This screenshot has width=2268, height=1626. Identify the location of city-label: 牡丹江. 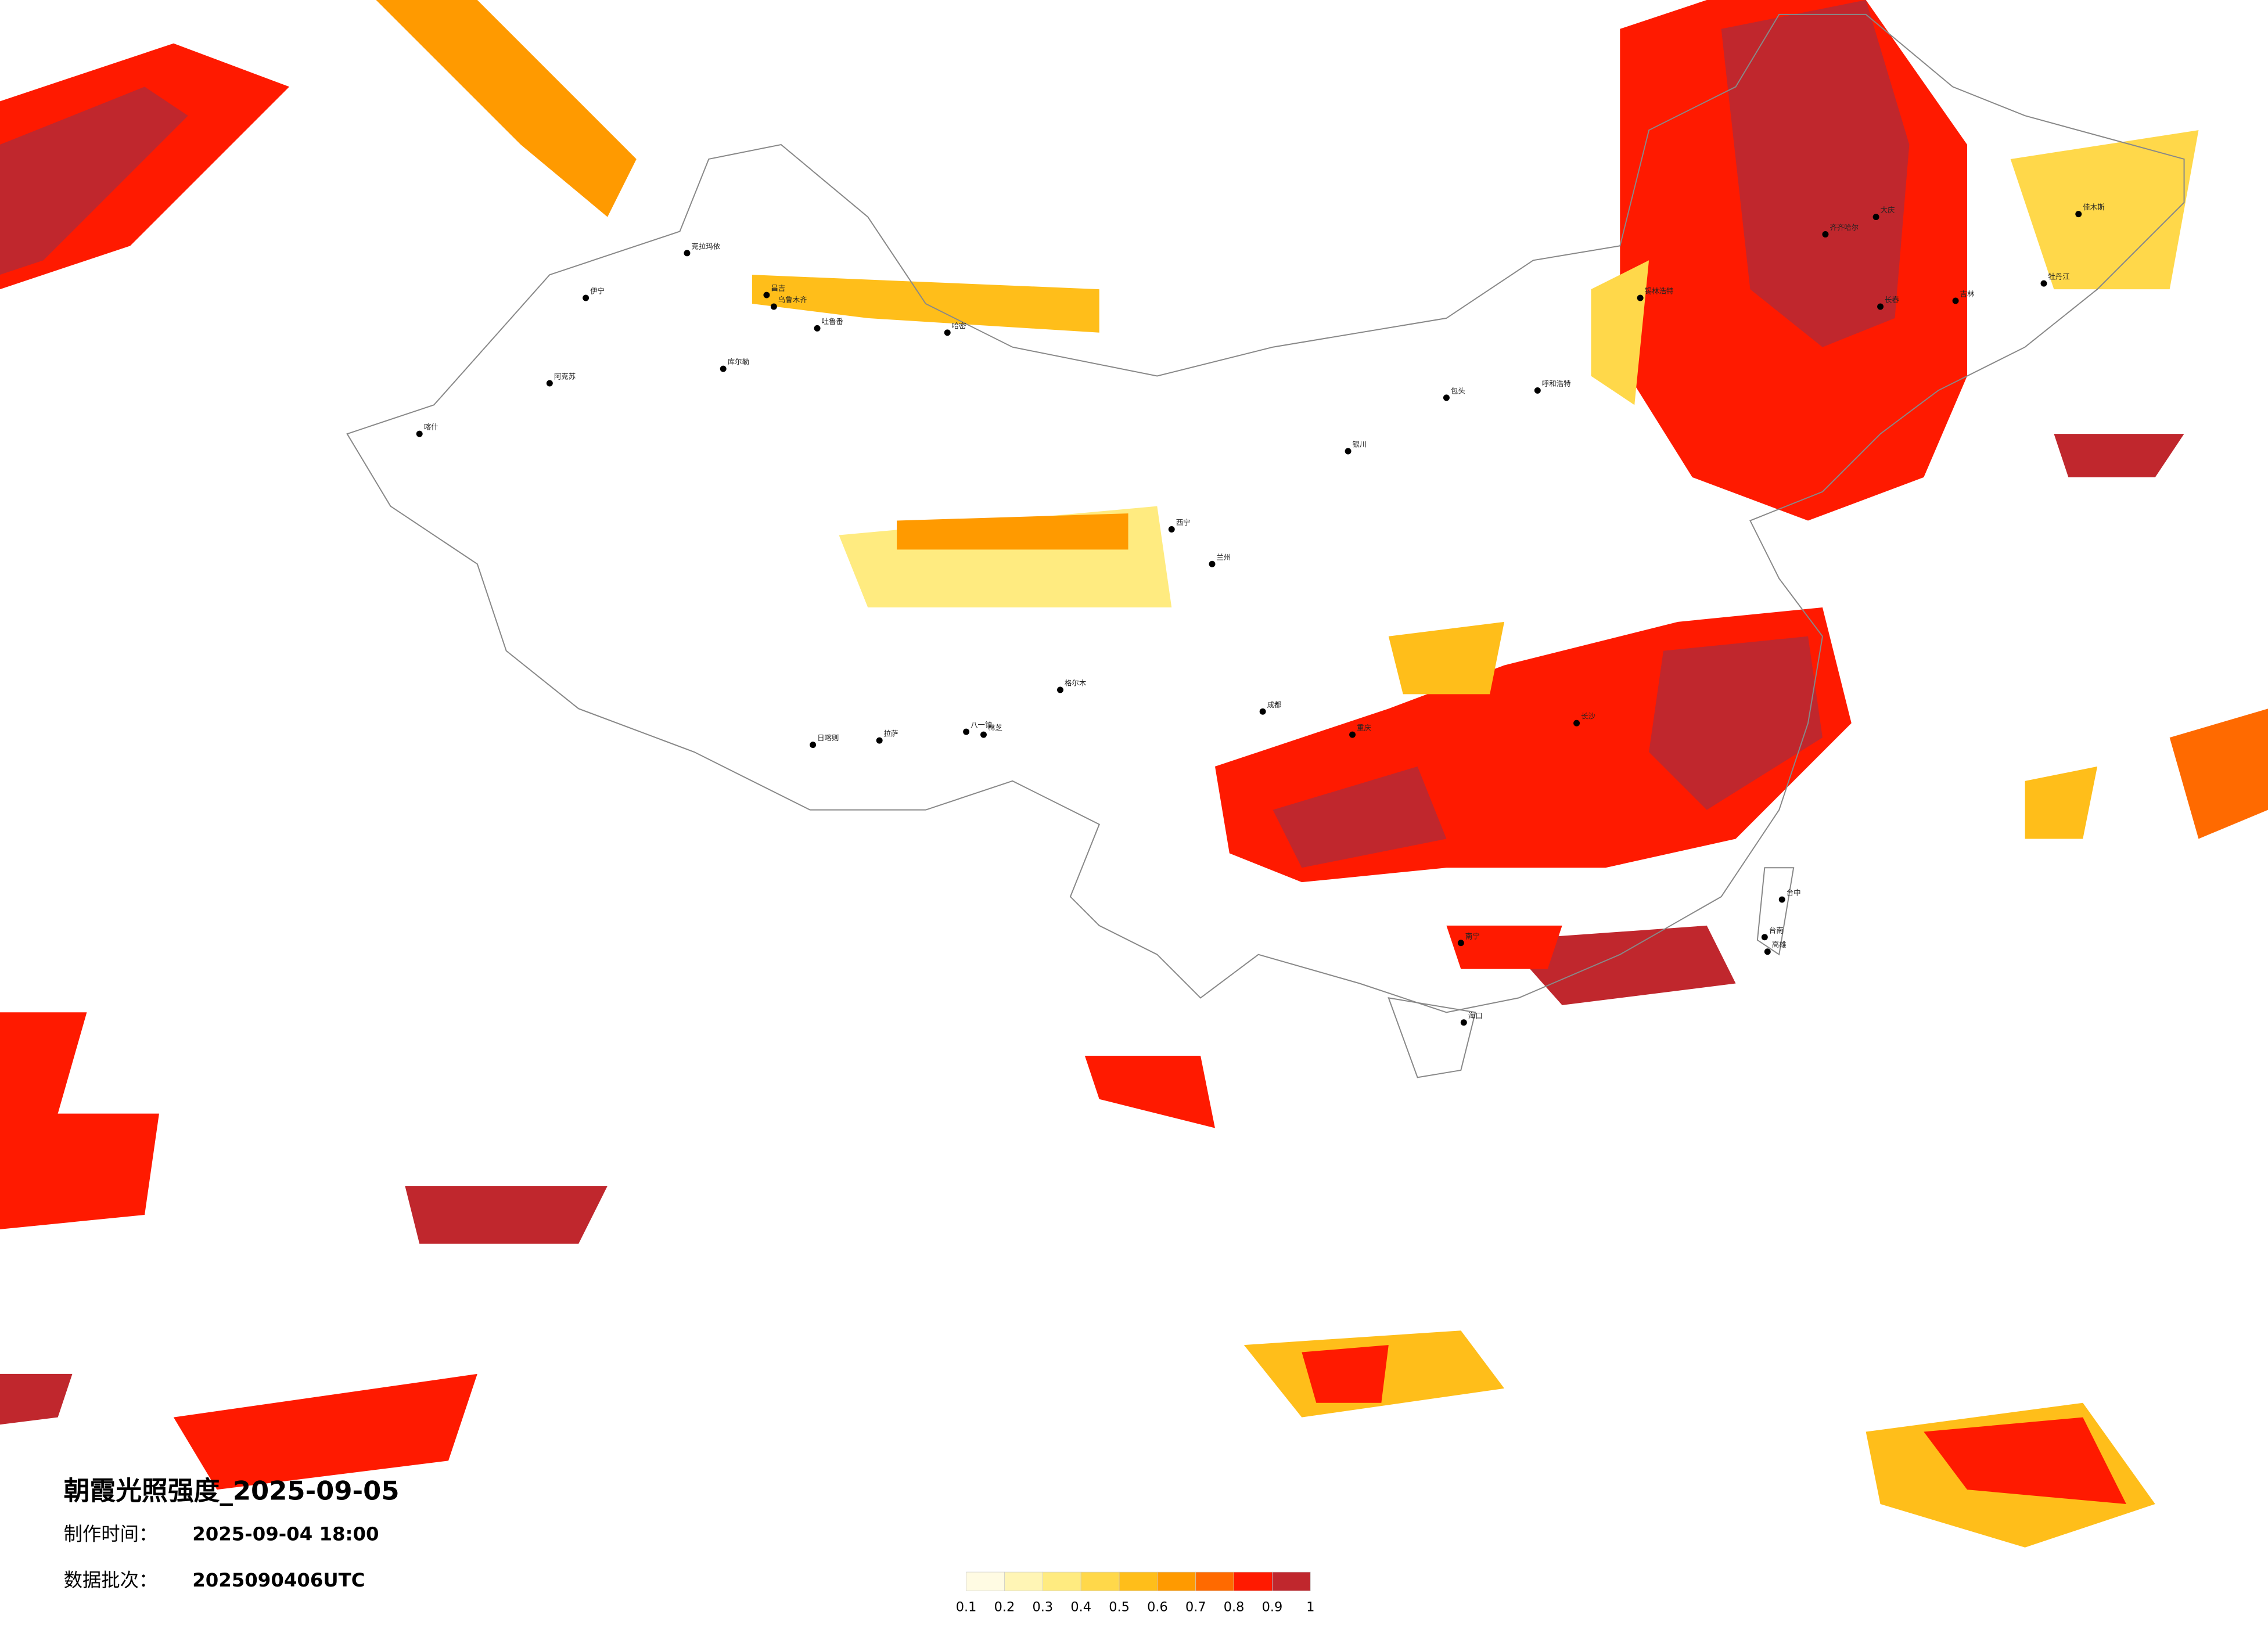
(2058, 276).